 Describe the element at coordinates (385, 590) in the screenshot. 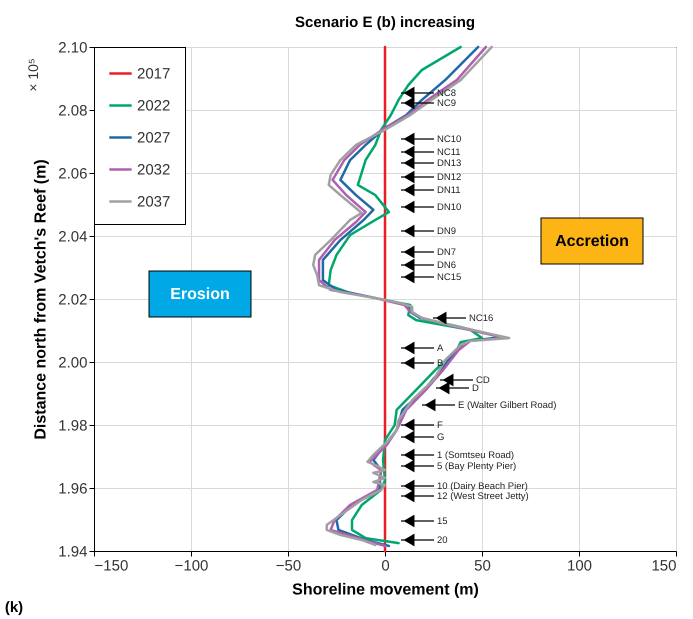

I see `x-axis-title: Shoreline movement (m)` at that location.